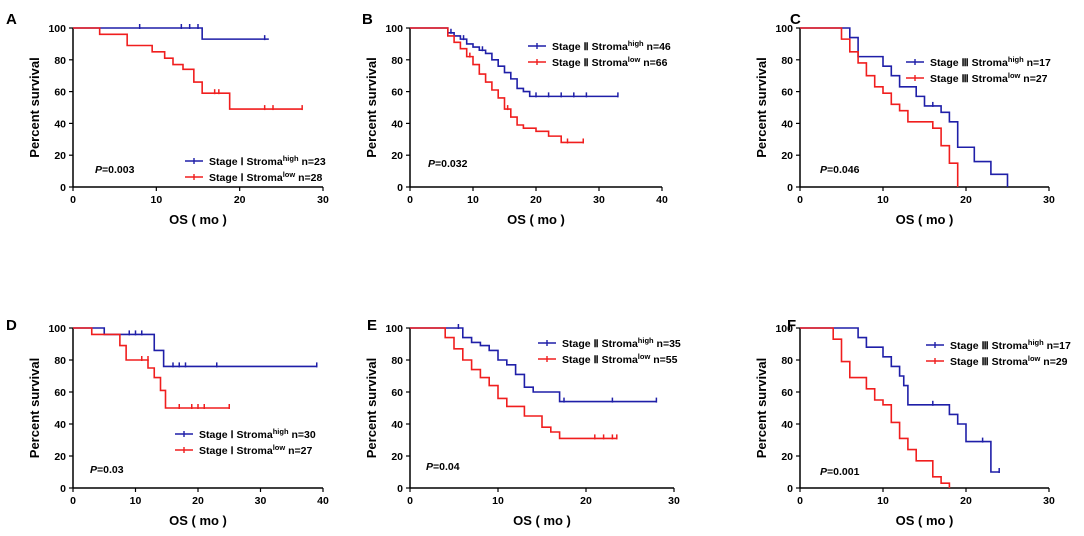  What do you see at coordinates (257, 434) in the screenshot?
I see `legend-label-high: Stage Ⅰ Stromahigh n=30` at bounding box center [257, 434].